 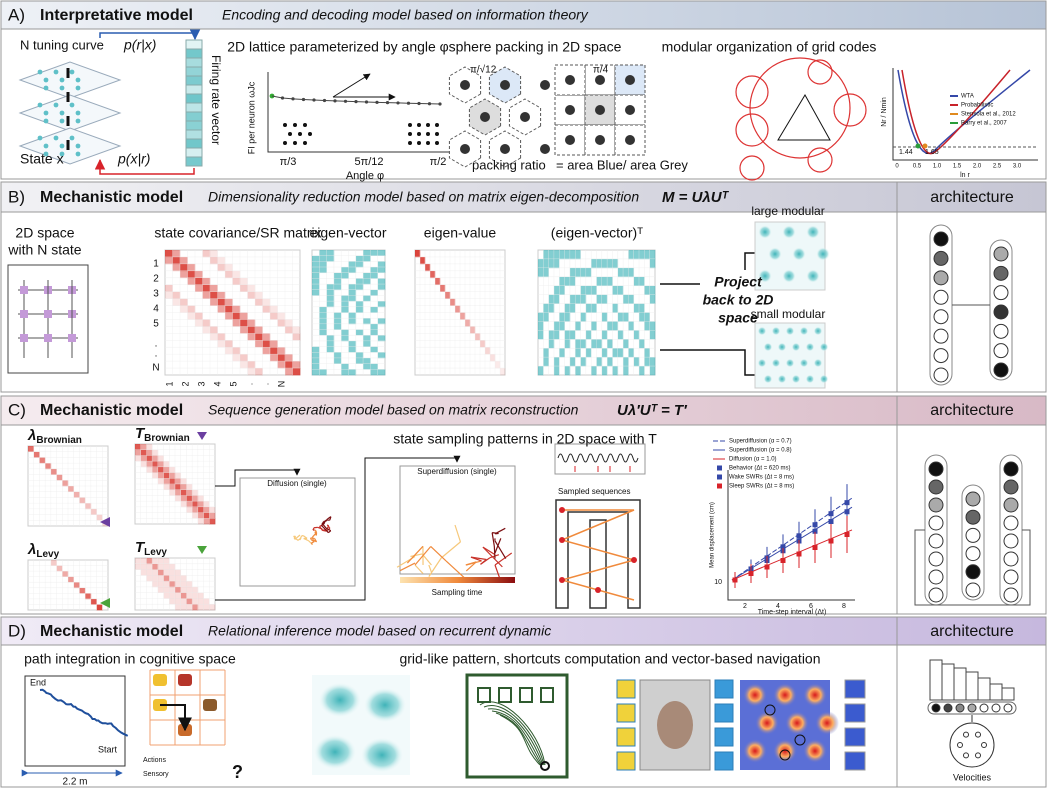 I want to click on maze-route, so click(x=517, y=738).